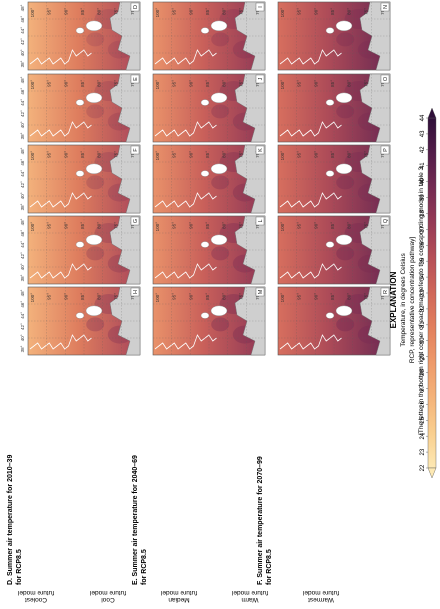  Describe the element at coordinates (22, 41) in the screenshot. I see `longitude-label: 42°` at that location.